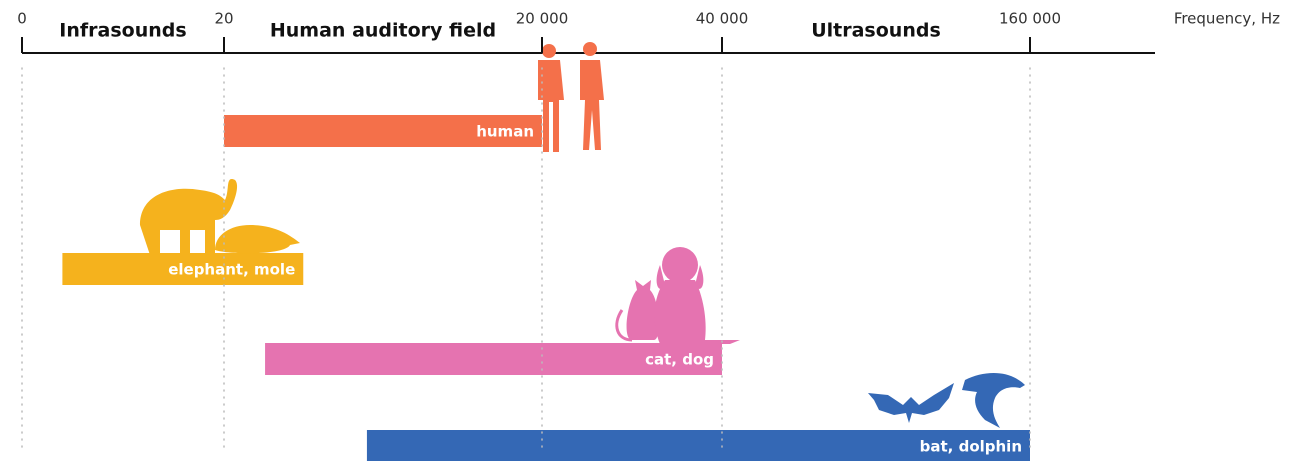 The width and height of the screenshot is (1304, 461). I want to click on bat-dolphin-icon, so click(946, 400).